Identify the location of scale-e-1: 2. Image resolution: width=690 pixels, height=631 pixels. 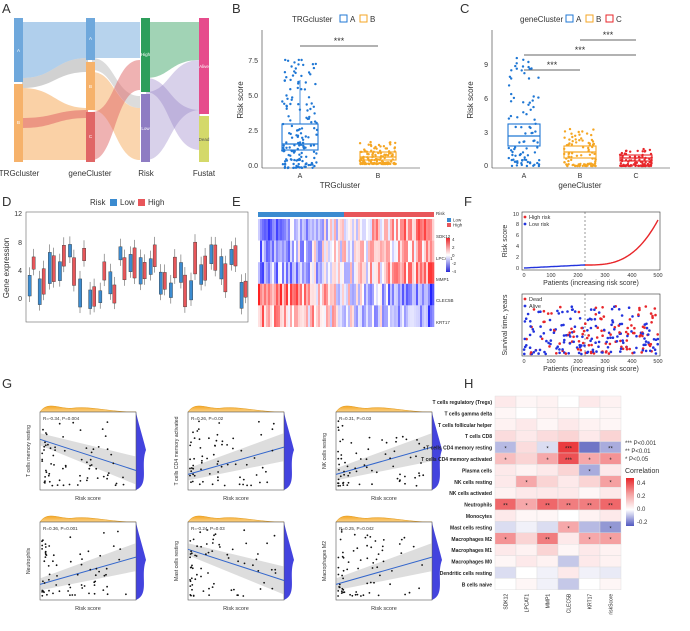
(453, 247).